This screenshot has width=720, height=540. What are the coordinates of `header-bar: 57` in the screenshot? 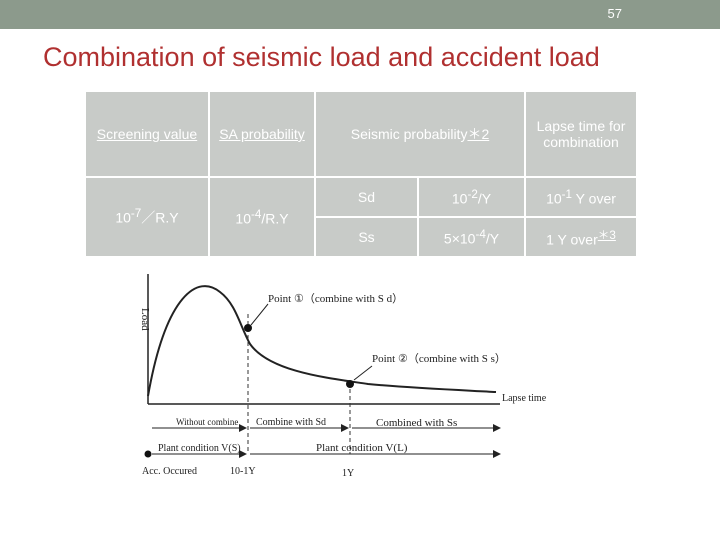 It's located at (360, 14).